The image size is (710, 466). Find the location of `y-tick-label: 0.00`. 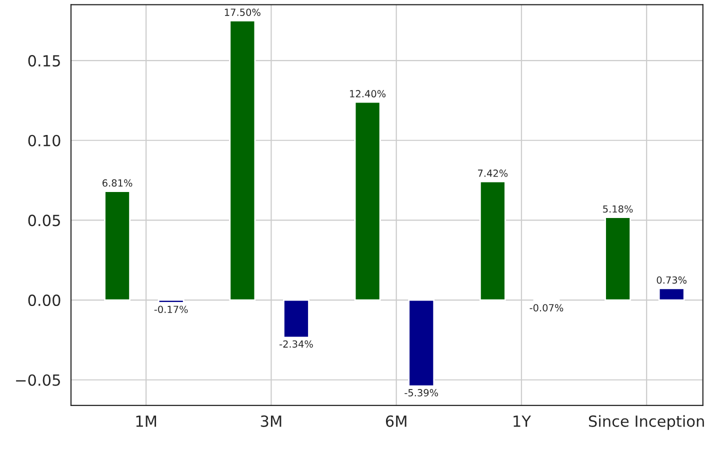

y-tick-label: 0.00 is located at coordinates (44, 300).